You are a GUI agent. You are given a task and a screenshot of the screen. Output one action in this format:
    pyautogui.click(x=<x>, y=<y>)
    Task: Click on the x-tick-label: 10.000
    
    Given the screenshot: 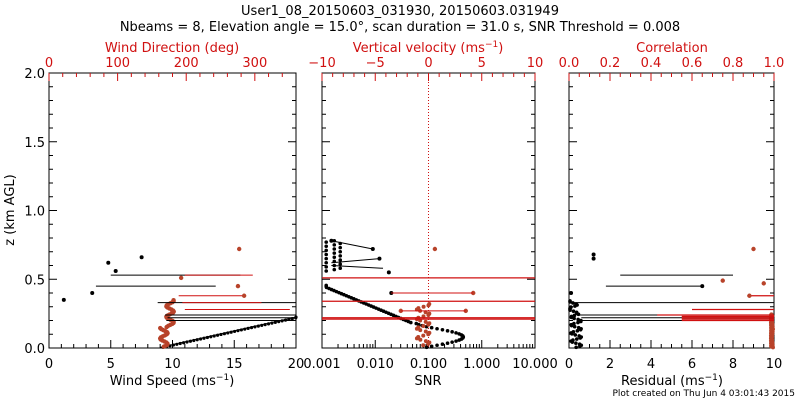 What is the action you would take?
    pyautogui.click(x=535, y=364)
    